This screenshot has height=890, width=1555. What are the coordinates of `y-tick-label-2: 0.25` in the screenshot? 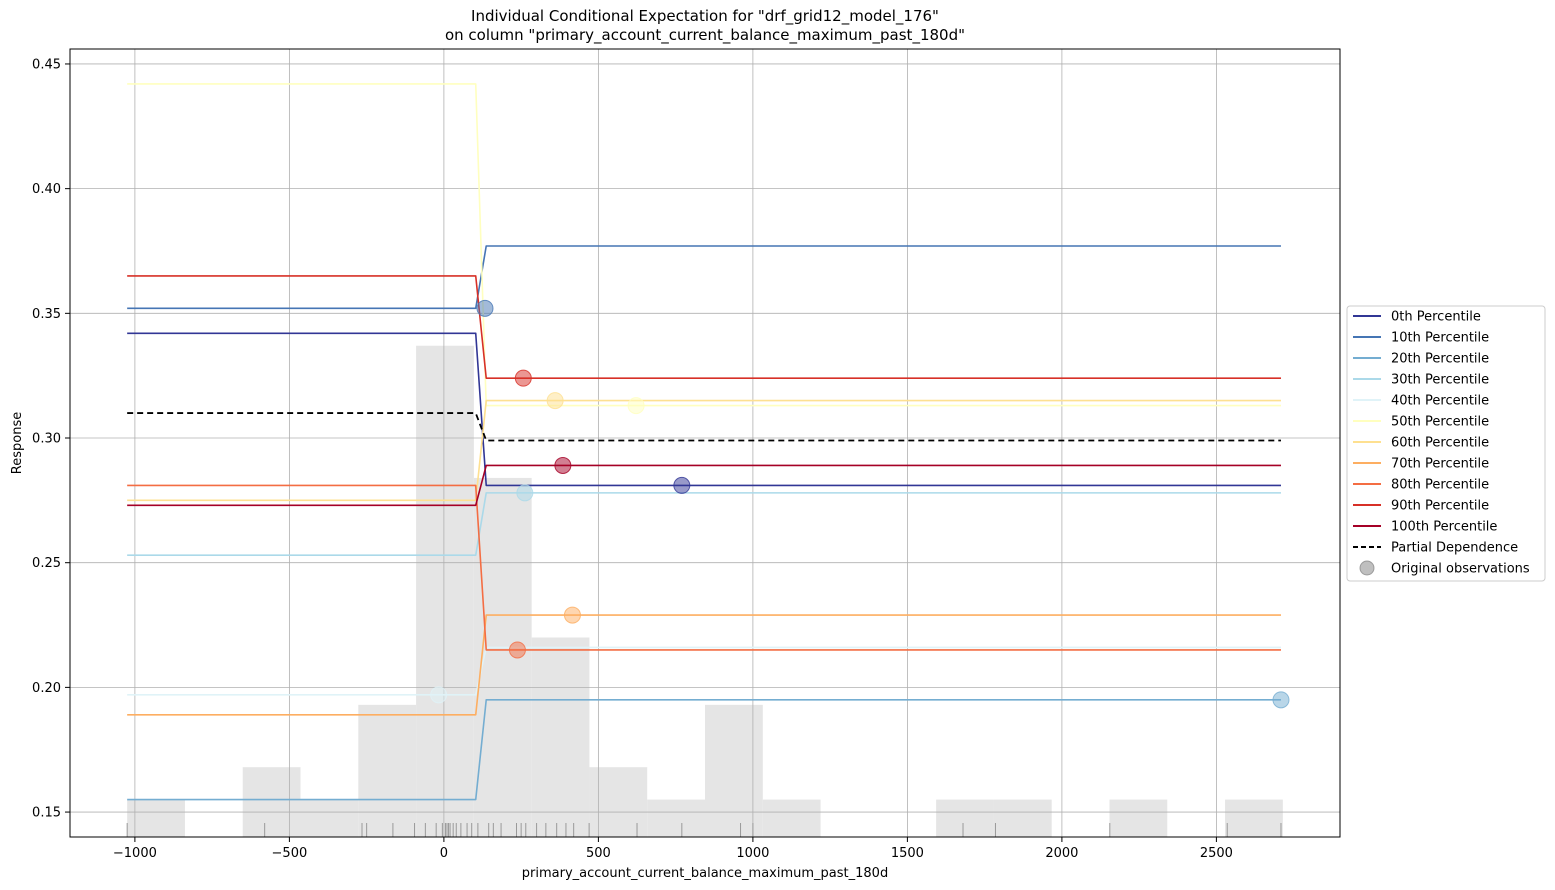 It's located at (46, 563).